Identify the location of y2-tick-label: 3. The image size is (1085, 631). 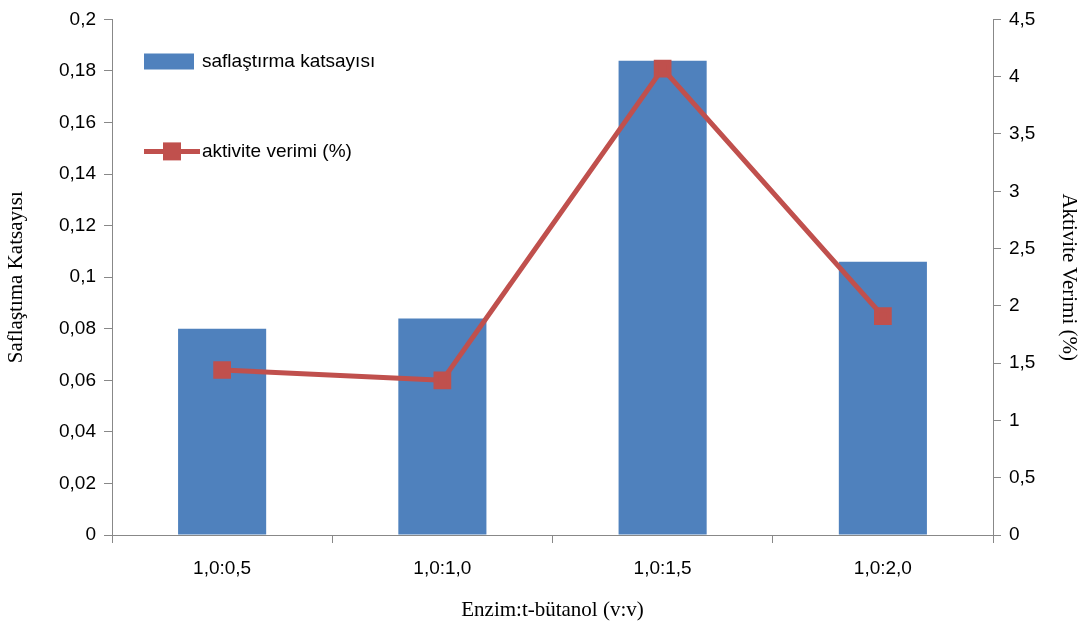
(1014, 190).